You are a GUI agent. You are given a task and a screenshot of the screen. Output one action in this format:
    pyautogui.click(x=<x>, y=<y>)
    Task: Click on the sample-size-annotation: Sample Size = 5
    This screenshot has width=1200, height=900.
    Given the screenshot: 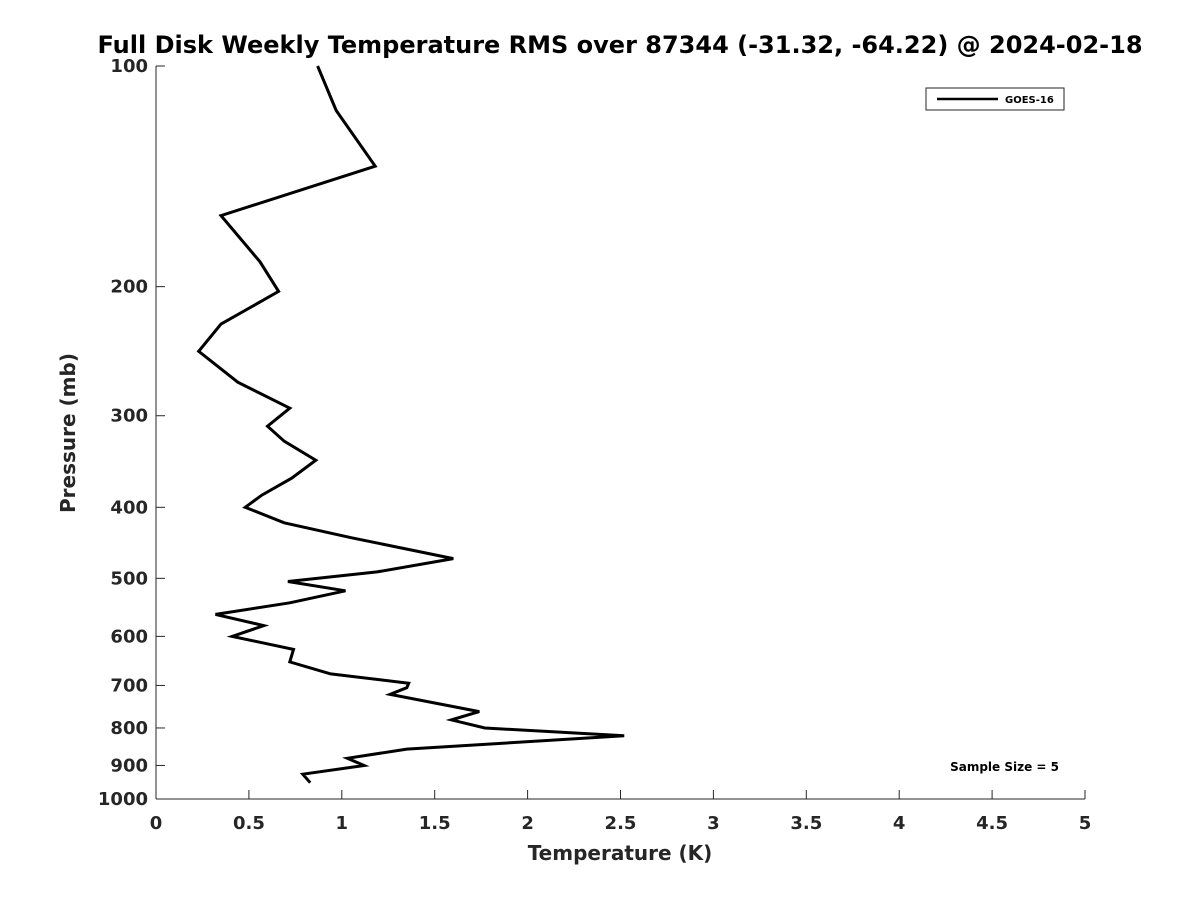 What is the action you would take?
    pyautogui.click(x=1004, y=767)
    